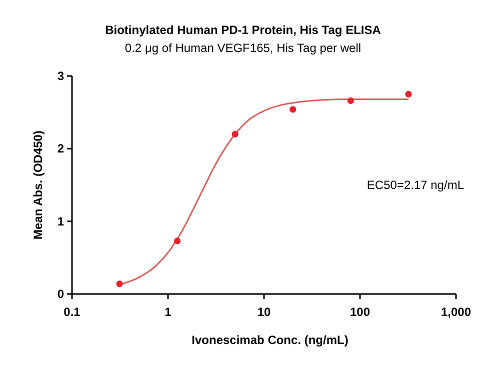 The image size is (486, 380). Describe the element at coordinates (60, 221) in the screenshot. I see `y-tick-label: 1` at that location.